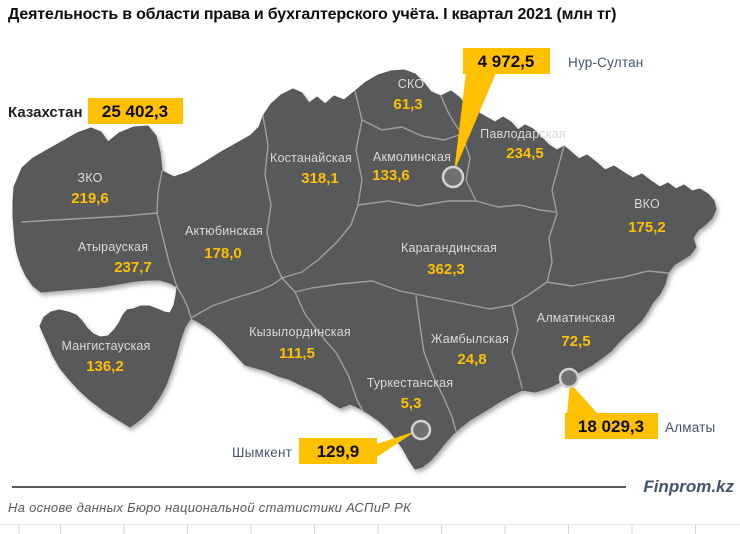 This screenshot has height=534, width=740. Describe the element at coordinates (449, 248) in the screenshot. I see `region-name-karaganda: Карагандинская` at that location.